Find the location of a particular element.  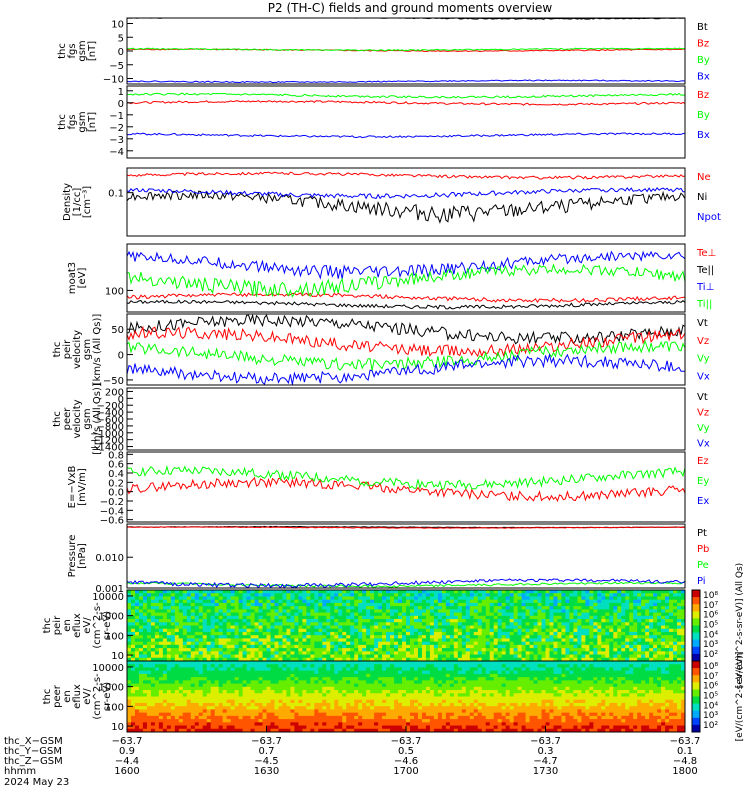

legend-Vy: Vy is located at coordinates (703, 428).